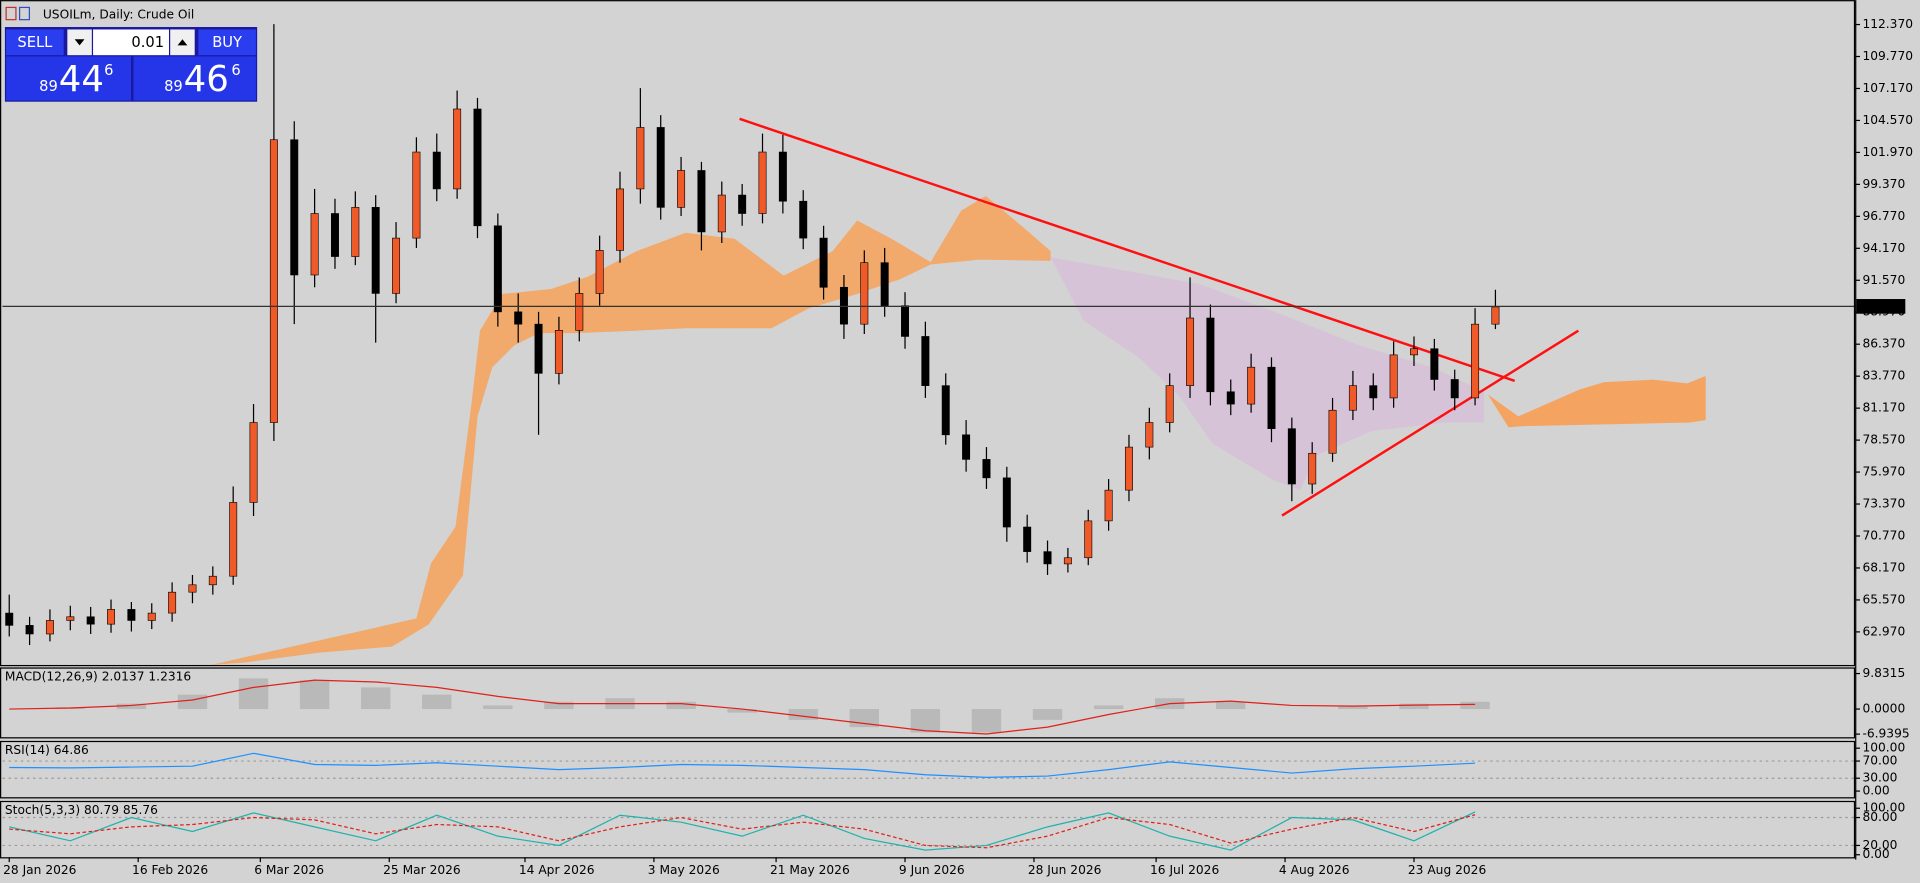 This screenshot has height=883, width=1920. Describe the element at coordinates (1879, 817) in the screenshot. I see `y-tick-label: 80.00` at that location.